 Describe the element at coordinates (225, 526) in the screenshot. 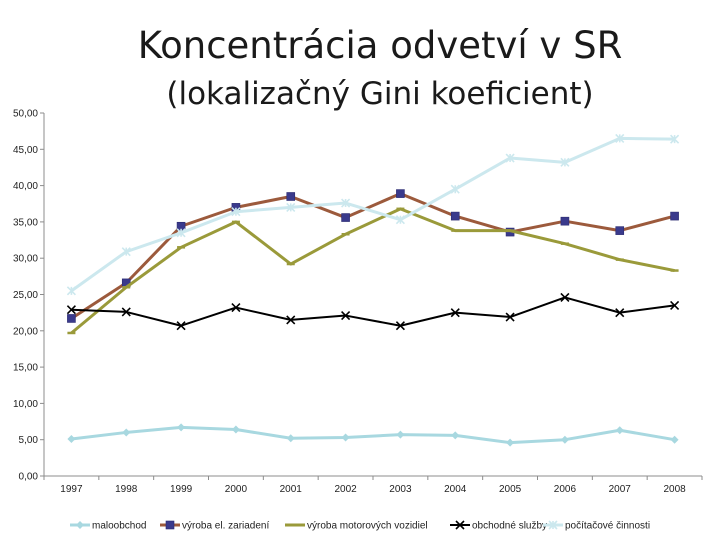

I see `legend-label: výroba el. zariadení` at that location.